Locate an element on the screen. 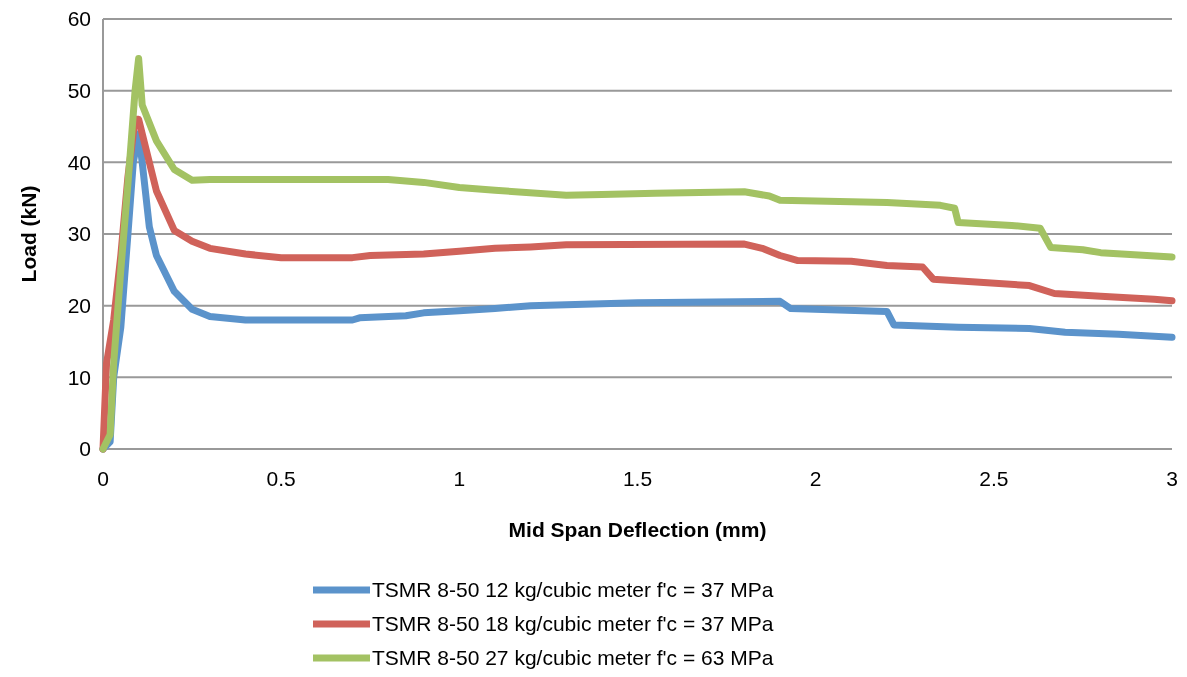 The image size is (1187, 677). x-tick-label: 2 is located at coordinates (815, 478).